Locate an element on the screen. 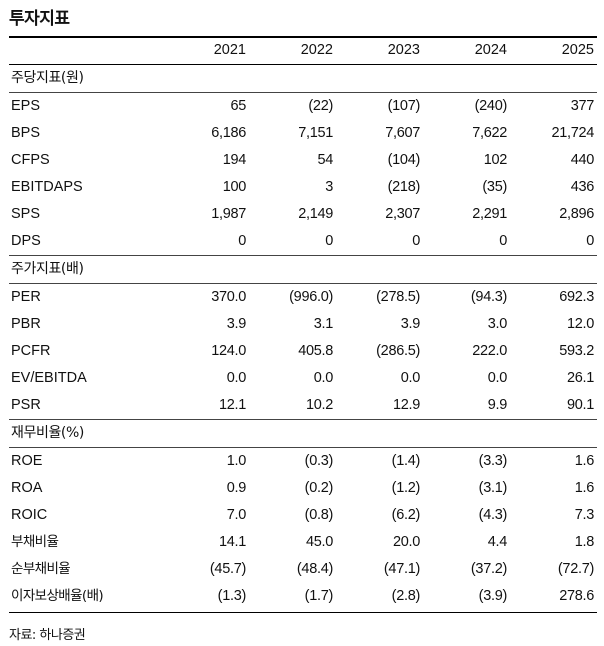 Image resolution: width=604 pixels, height=646 pixels. table-cell: 26.1 is located at coordinates (580, 378).